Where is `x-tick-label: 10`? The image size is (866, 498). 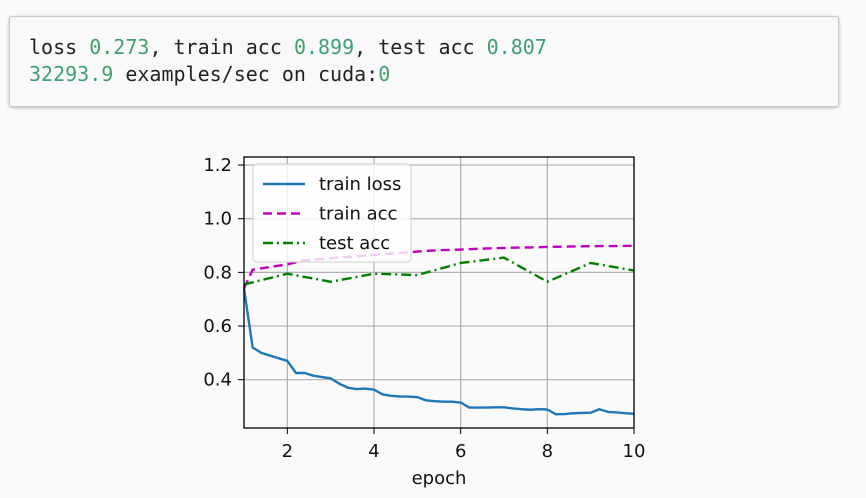 x-tick-label: 10 is located at coordinates (634, 451).